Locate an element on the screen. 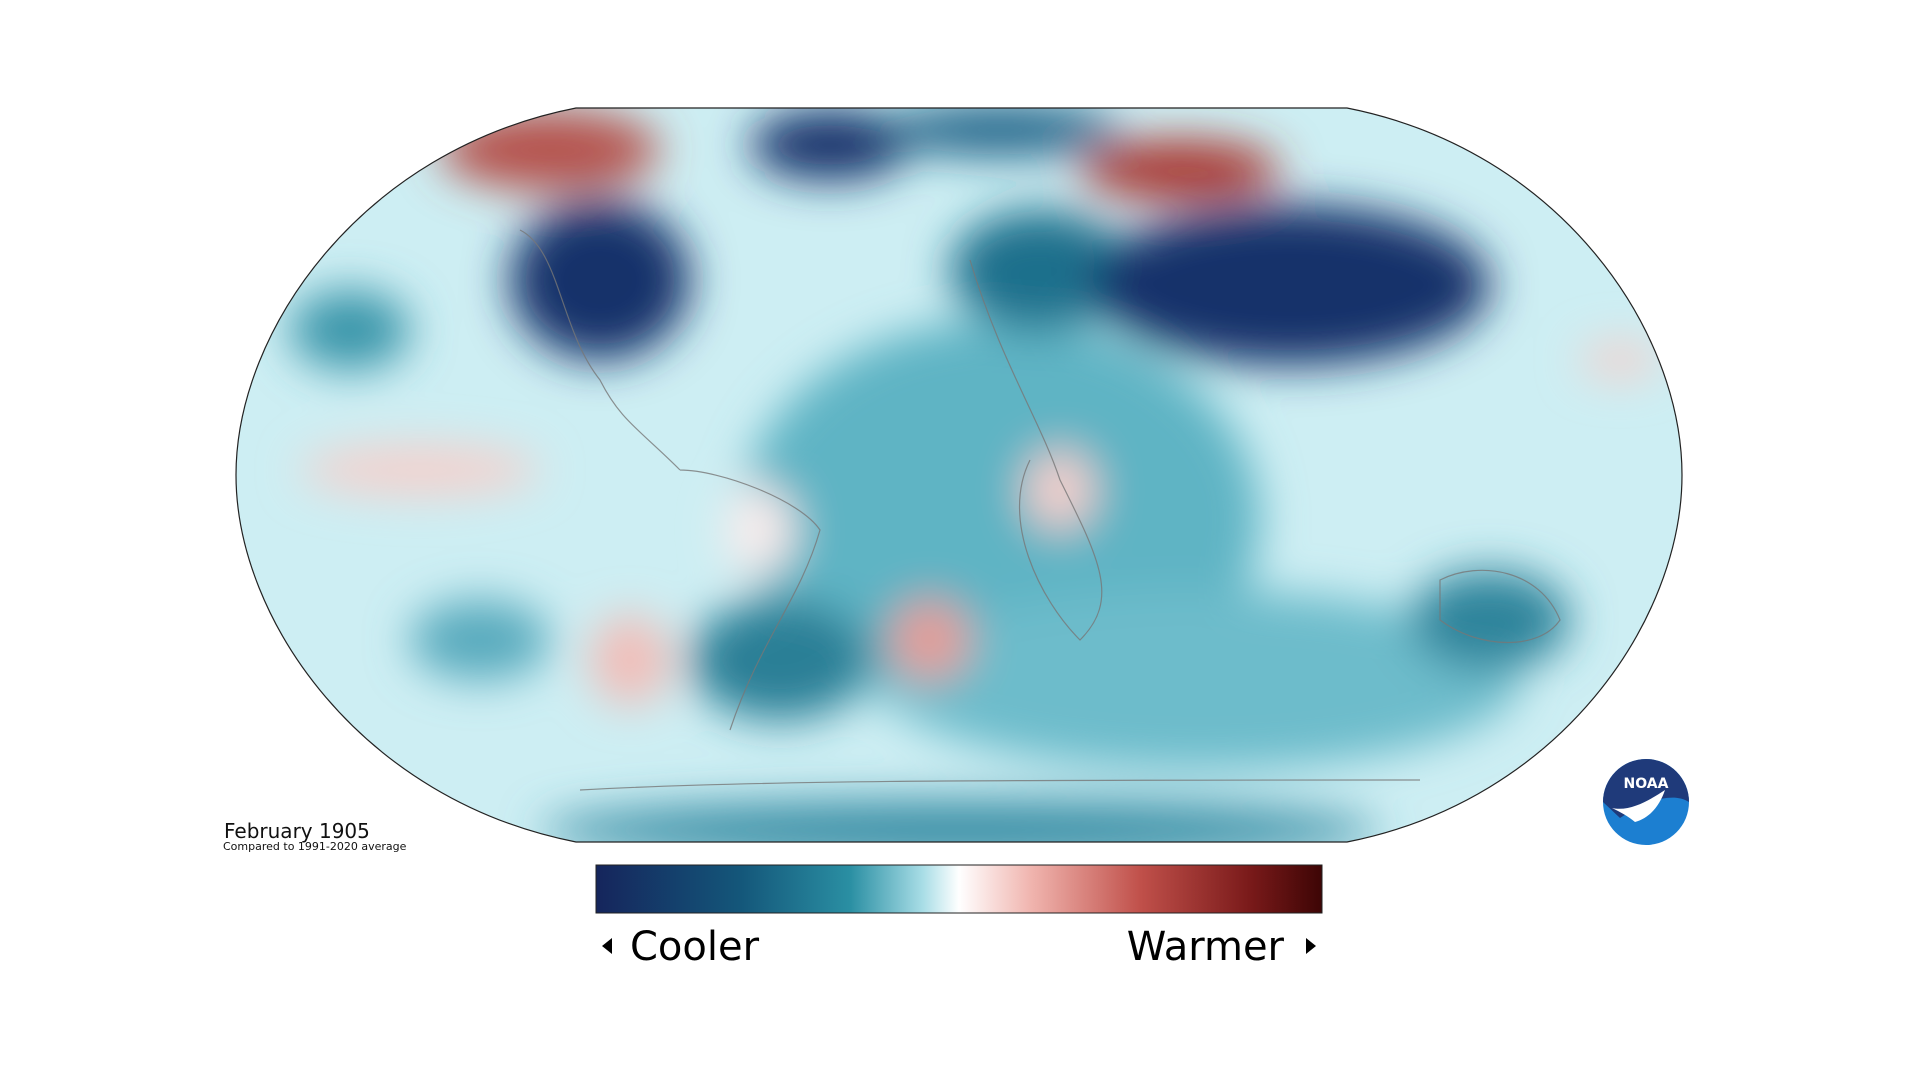 This screenshot has height=1080, width=1920. noaa-logo: NOAA is located at coordinates (1646, 802).